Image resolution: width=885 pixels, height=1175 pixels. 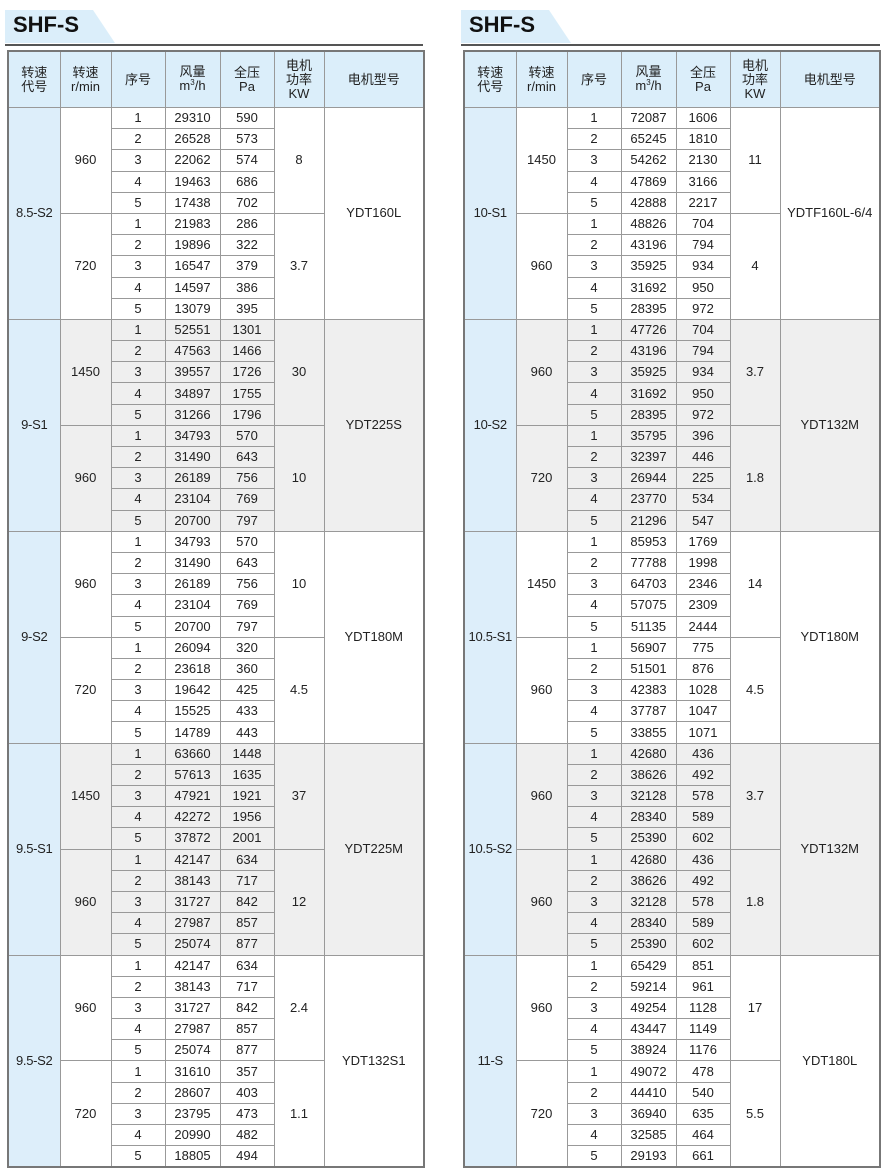 I want to click on table-row: 5 42888 2217, so click(x=672, y=202).